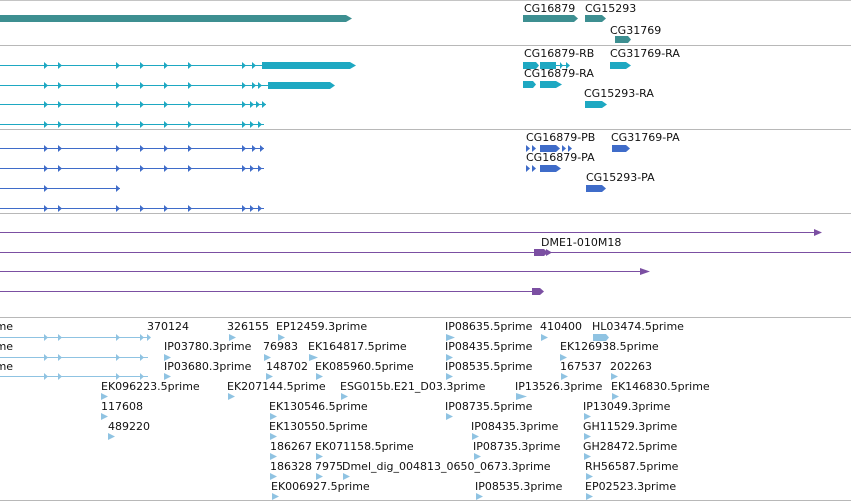 The height and width of the screenshot is (501, 851). What do you see at coordinates (660, 386) in the screenshot?
I see `est-label: EK146830.5prime` at bounding box center [660, 386].